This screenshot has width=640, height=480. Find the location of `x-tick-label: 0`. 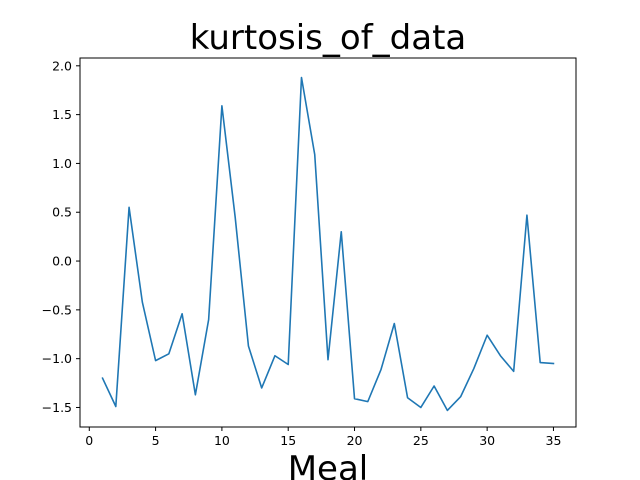

x-tick-label: 0 is located at coordinates (89, 440).